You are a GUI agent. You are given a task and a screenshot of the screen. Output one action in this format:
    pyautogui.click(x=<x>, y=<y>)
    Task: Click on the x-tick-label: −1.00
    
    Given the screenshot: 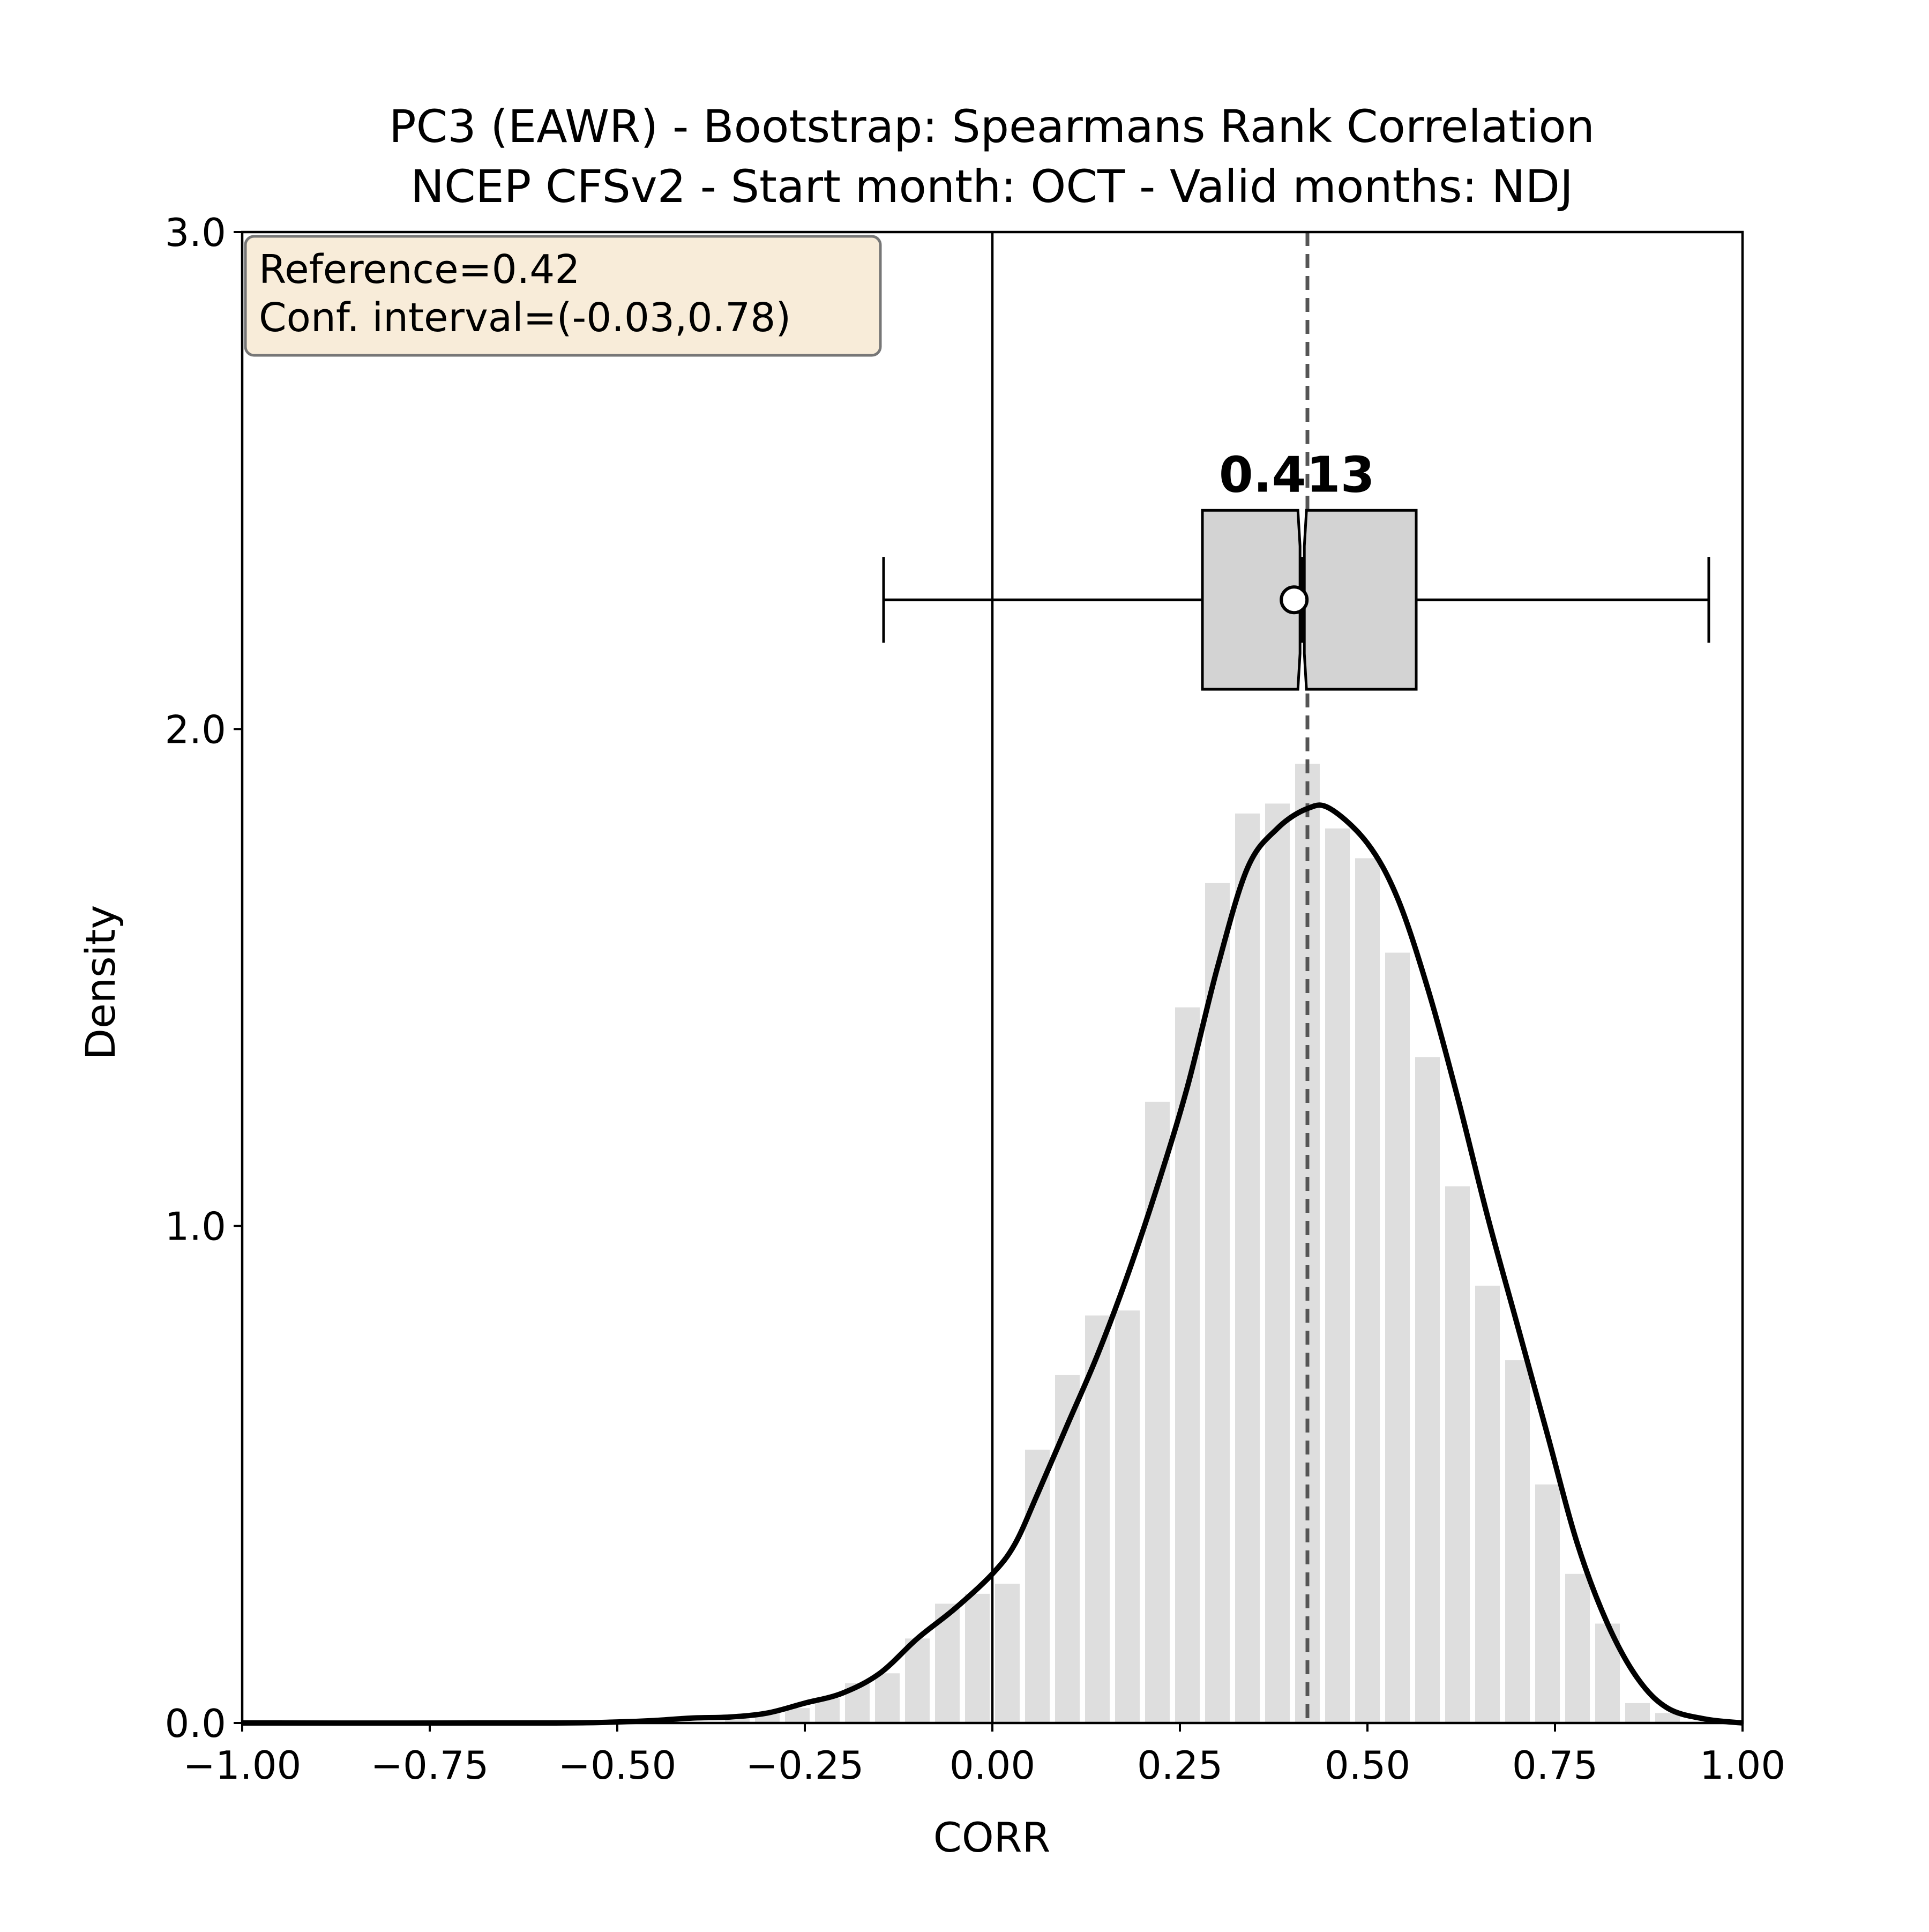 What is the action you would take?
    pyautogui.click(x=242, y=1765)
    